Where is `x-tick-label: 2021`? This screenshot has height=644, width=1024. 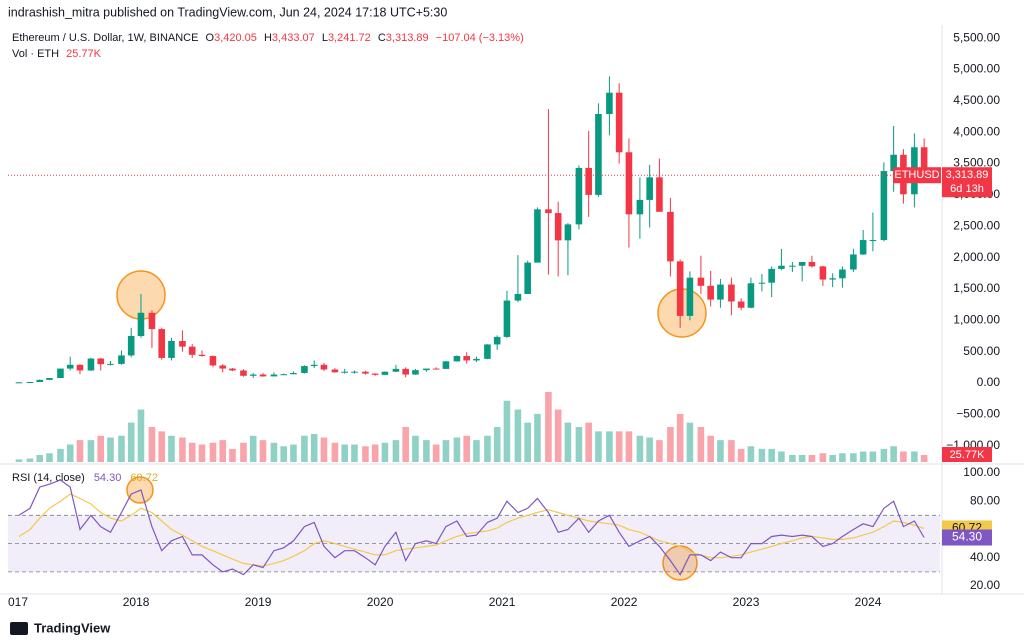
x-tick-label: 2021 is located at coordinates (502, 602).